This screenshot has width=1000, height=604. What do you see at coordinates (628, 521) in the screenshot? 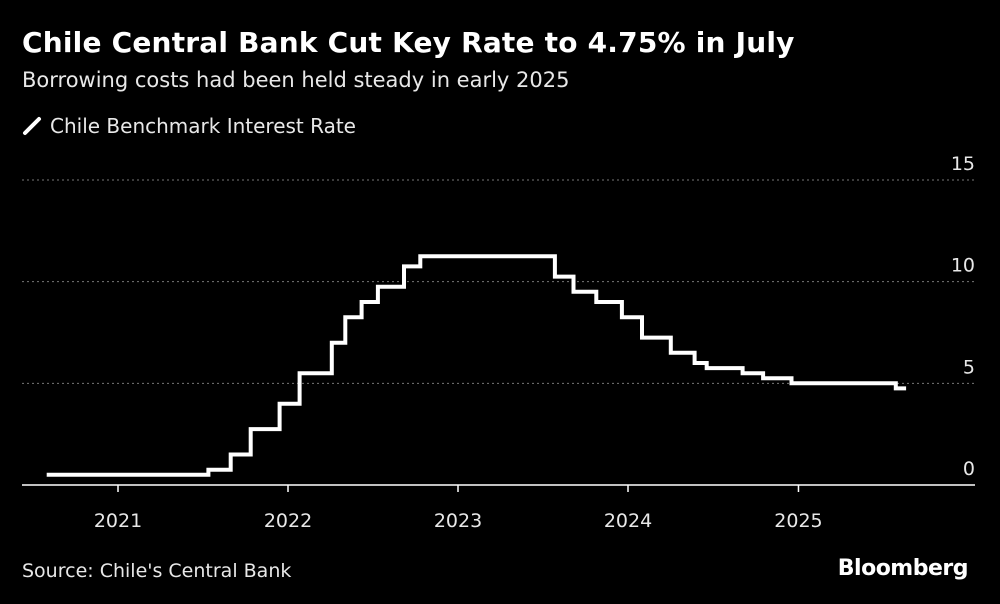
I see `x-tick-label: 2024` at bounding box center [628, 521].